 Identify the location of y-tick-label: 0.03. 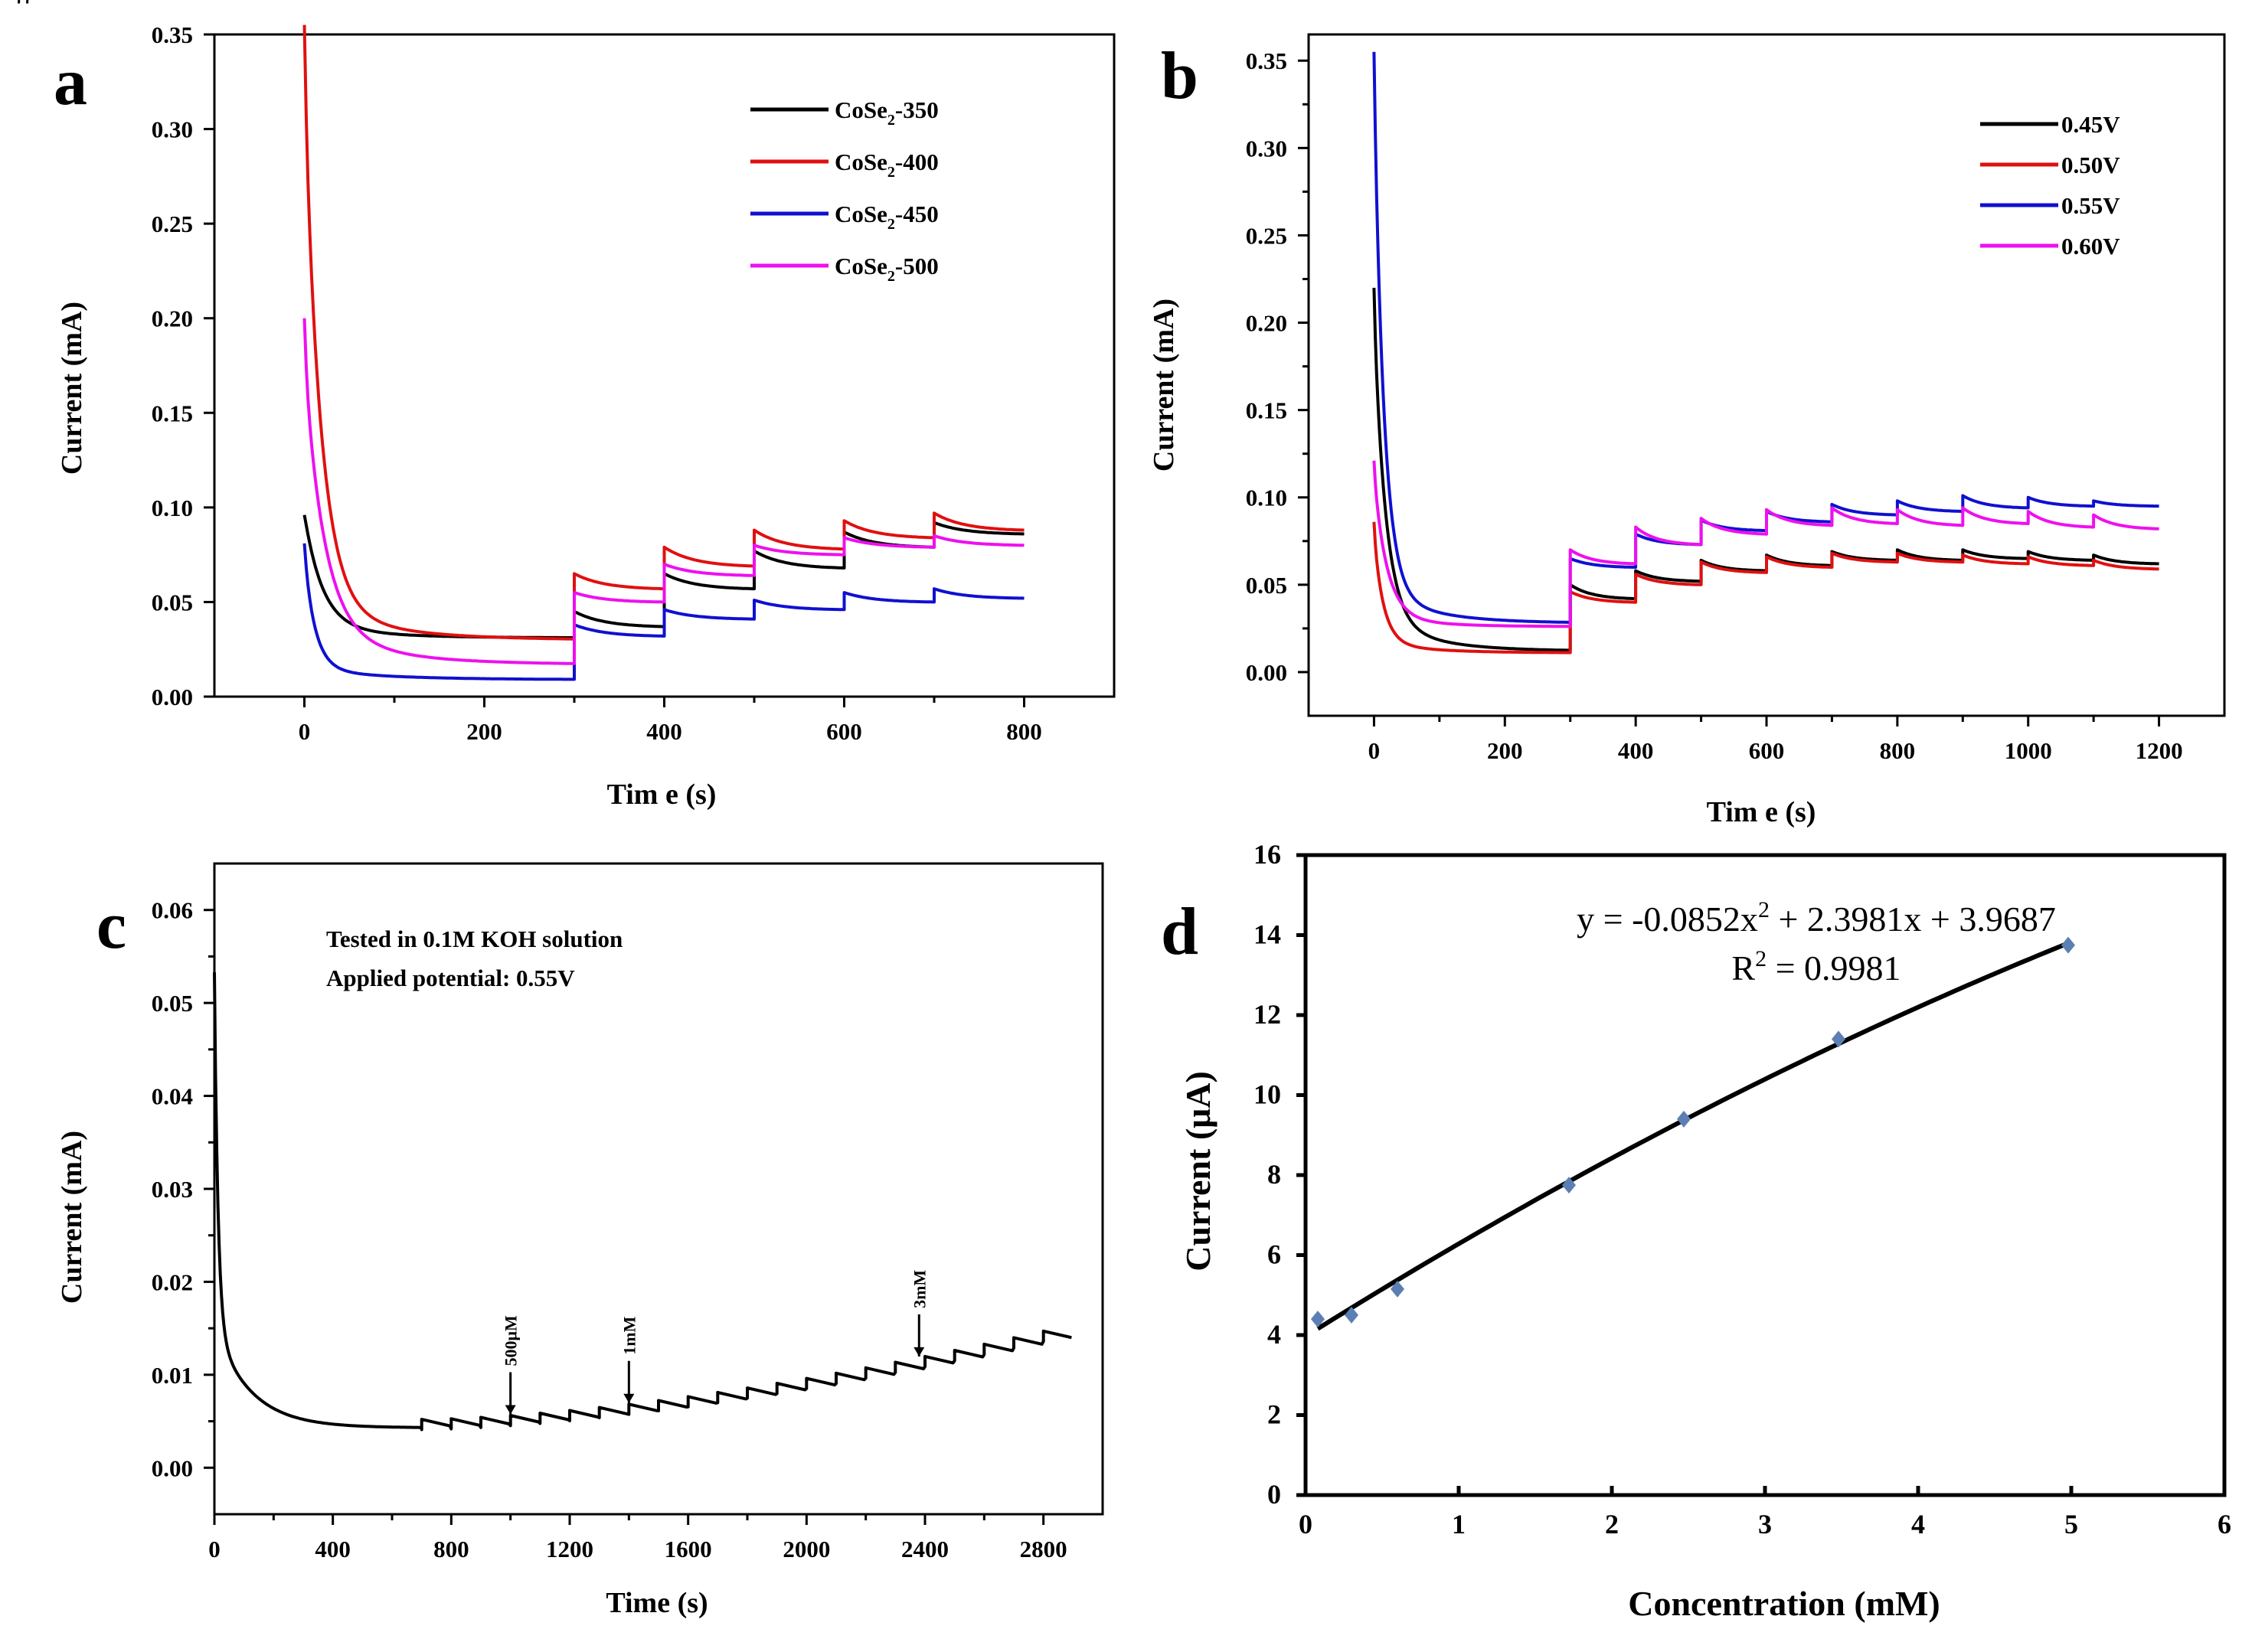
(172, 1190).